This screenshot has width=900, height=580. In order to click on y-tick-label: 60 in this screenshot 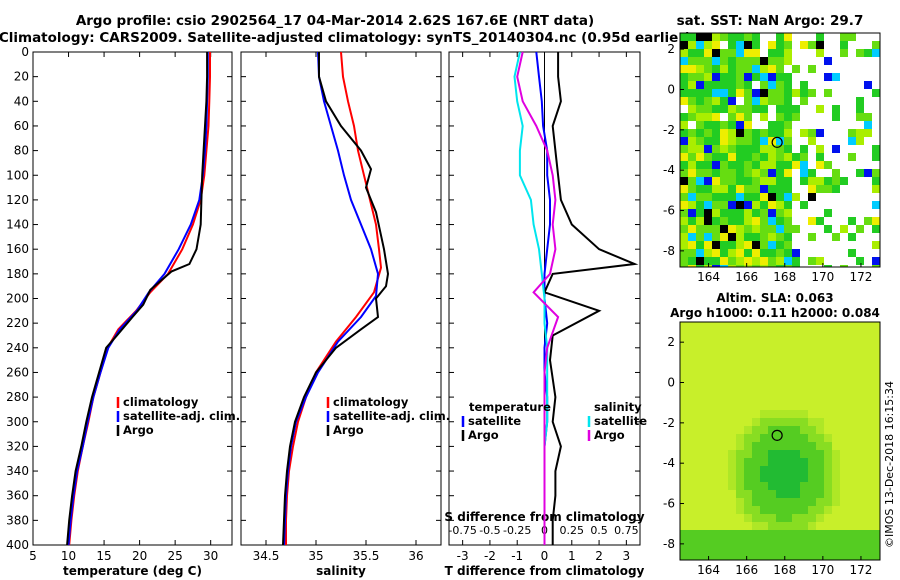, I will do `click(21, 126)`.